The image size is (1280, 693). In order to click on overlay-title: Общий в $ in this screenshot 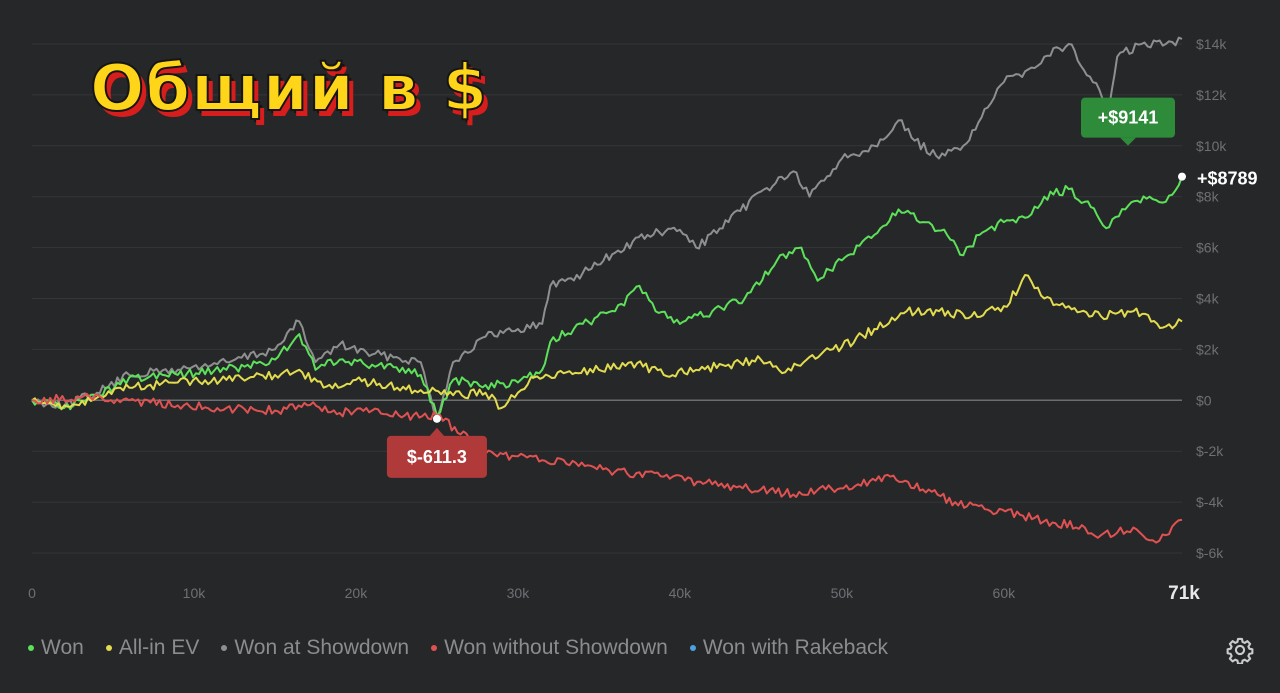, I will do `click(289, 89)`.